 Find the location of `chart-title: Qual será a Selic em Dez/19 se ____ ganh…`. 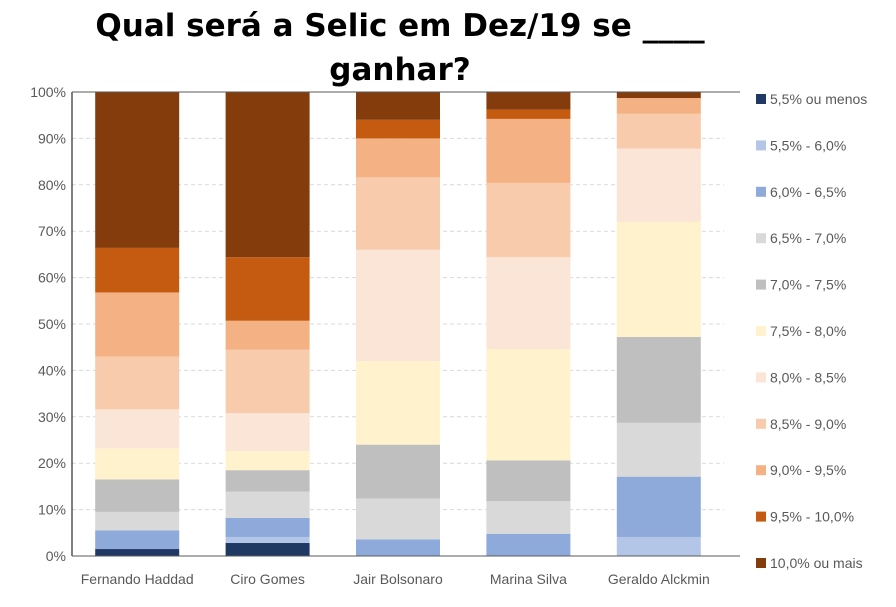

chart-title: Qual será a Selic em Dez/19 se ____ ganh… is located at coordinates (400, 48).